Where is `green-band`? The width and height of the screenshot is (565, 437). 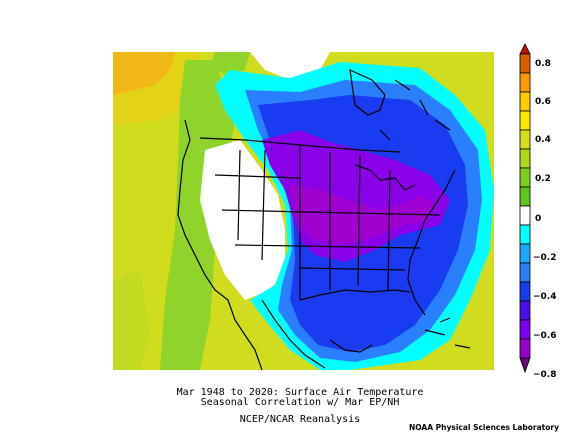
green-band is located at coordinates (197, 215).